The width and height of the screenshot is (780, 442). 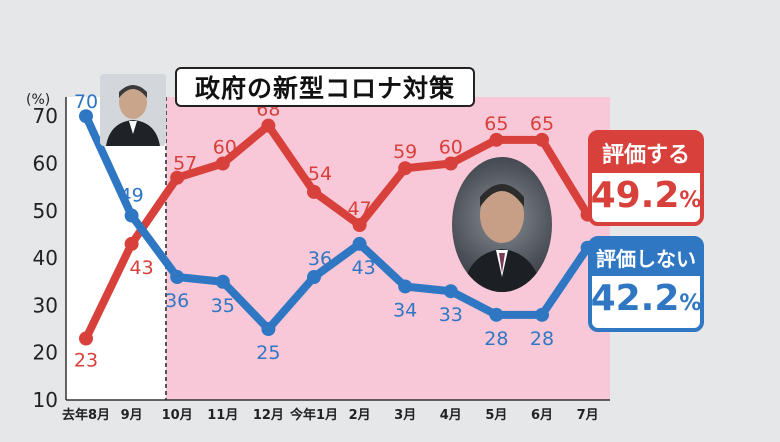 What do you see at coordinates (268, 353) in the screenshot?
I see `data-label: 25` at bounding box center [268, 353].